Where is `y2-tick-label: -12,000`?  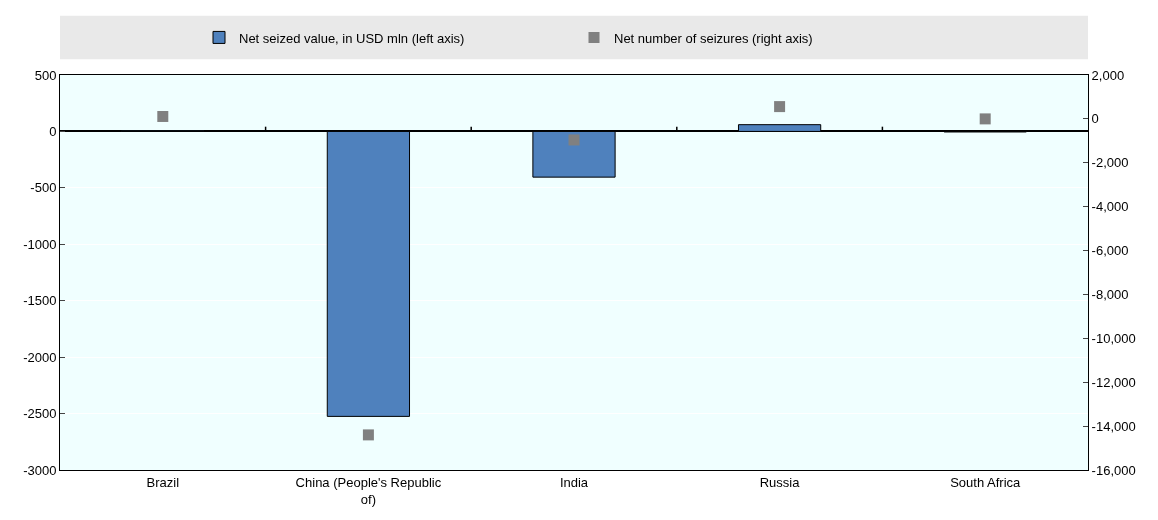
y2-tick-label: -12,000 is located at coordinates (1113, 382).